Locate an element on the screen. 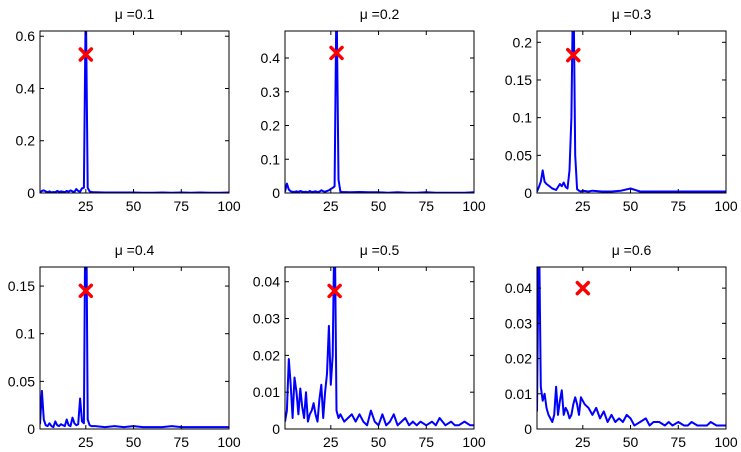 The width and height of the screenshot is (741, 452). subplot-4: μ =0.4 25 50 75 100 0 0.05 0.1 0.15 is located at coordinates (124, 346).